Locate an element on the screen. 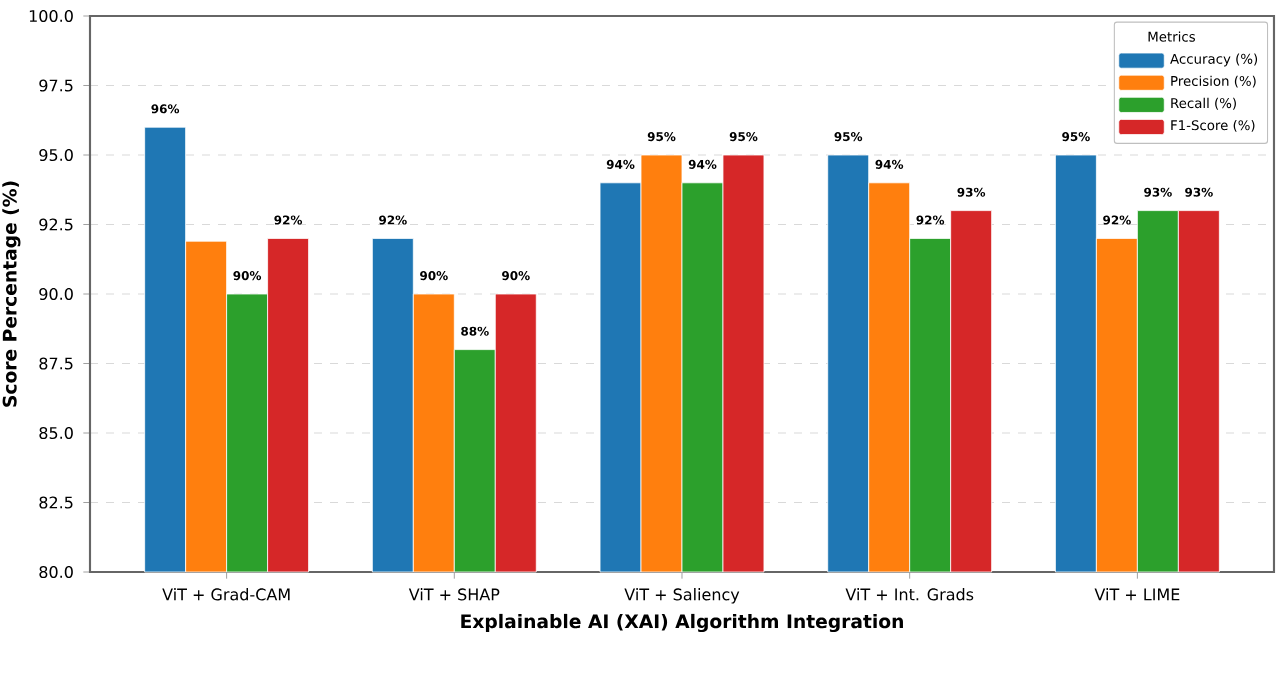 This screenshot has width=1286, height=688. y-axis-title: Score Percentage (%) is located at coordinates (11, 294).